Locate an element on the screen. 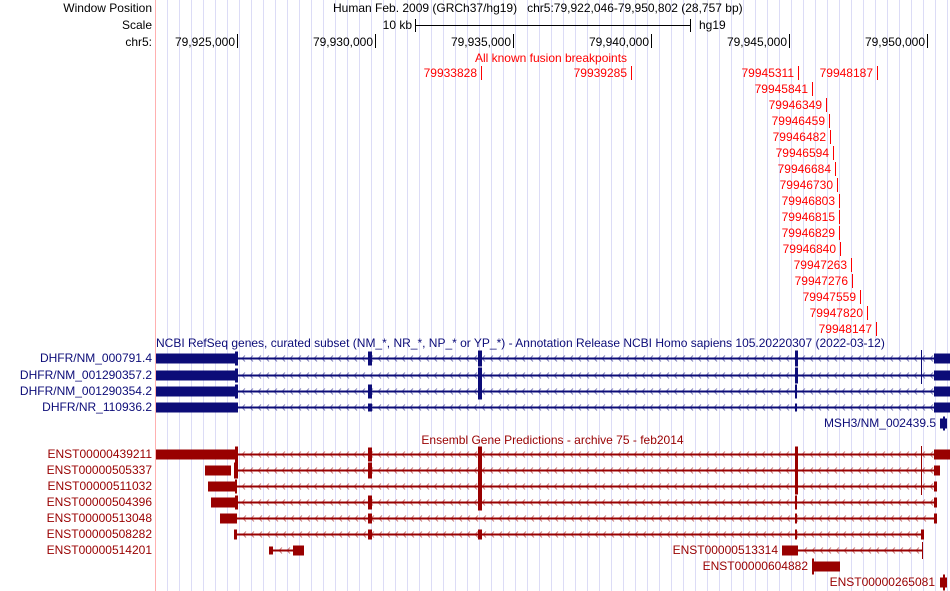 Image resolution: width=950 pixels, height=591 pixels. gene-label: DHFR/NM_000791.4 is located at coordinates (95, 358).